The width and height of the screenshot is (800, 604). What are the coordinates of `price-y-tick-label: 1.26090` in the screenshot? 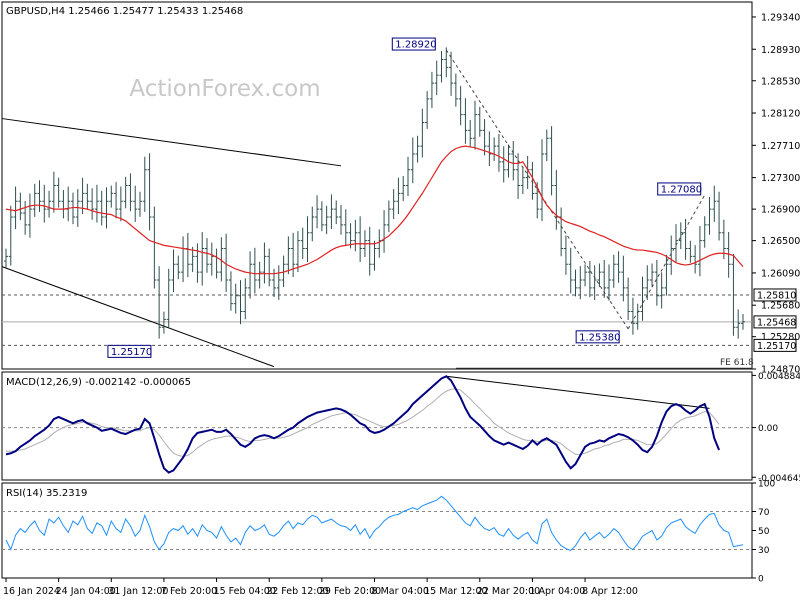 It's located at (780, 273).